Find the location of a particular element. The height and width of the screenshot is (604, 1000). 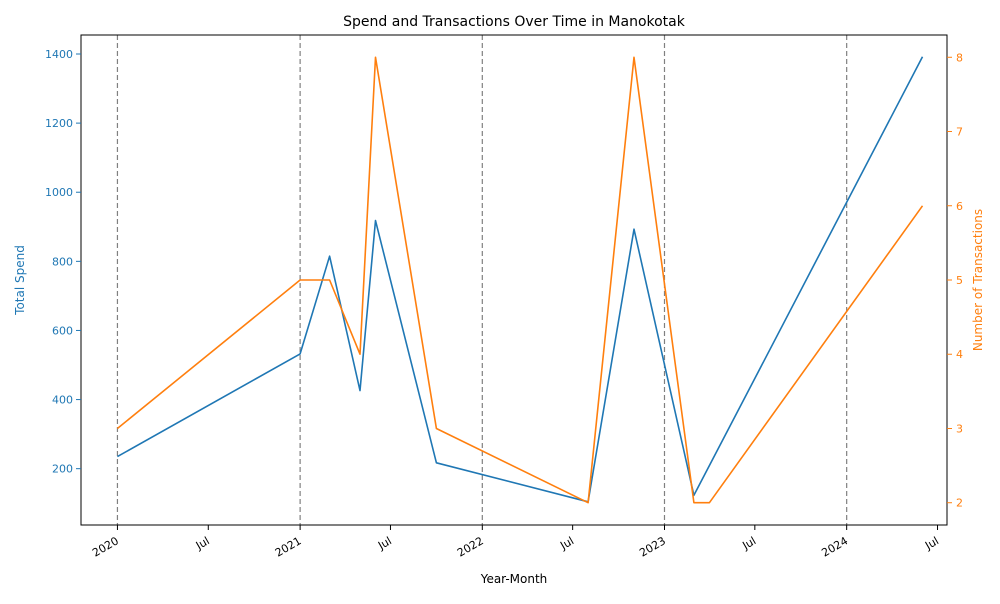

y-axis-left-label: Total Spend is located at coordinates (20, 280).